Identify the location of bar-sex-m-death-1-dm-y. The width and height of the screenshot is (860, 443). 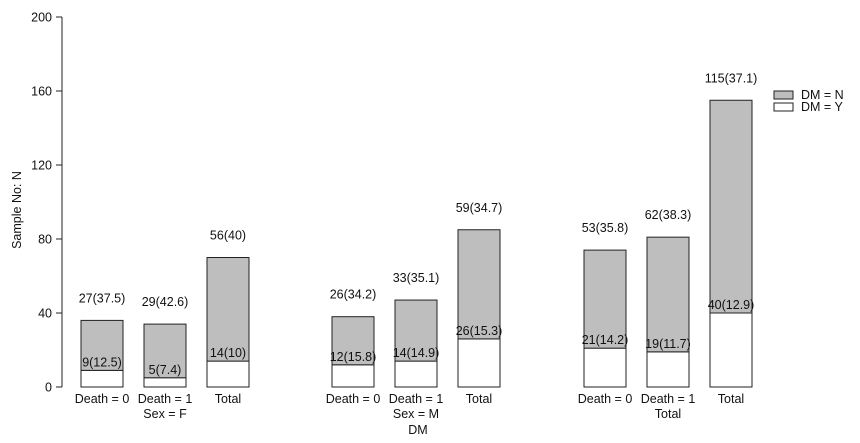
(416, 374).